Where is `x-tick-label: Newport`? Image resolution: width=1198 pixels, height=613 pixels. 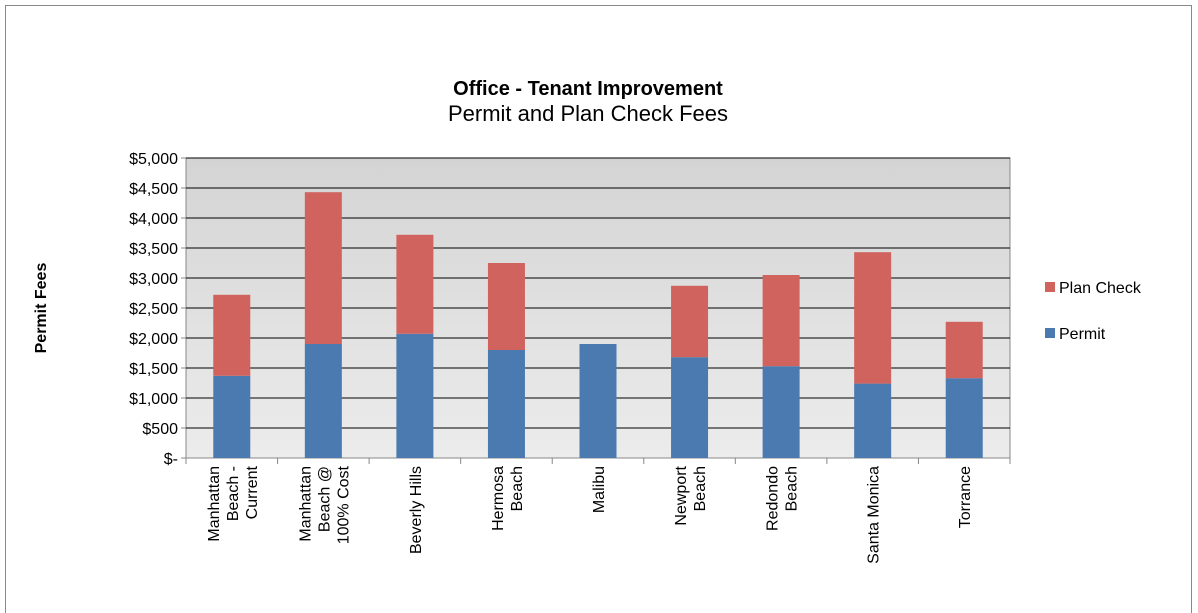 x-tick-label: Newport is located at coordinates (681, 495).